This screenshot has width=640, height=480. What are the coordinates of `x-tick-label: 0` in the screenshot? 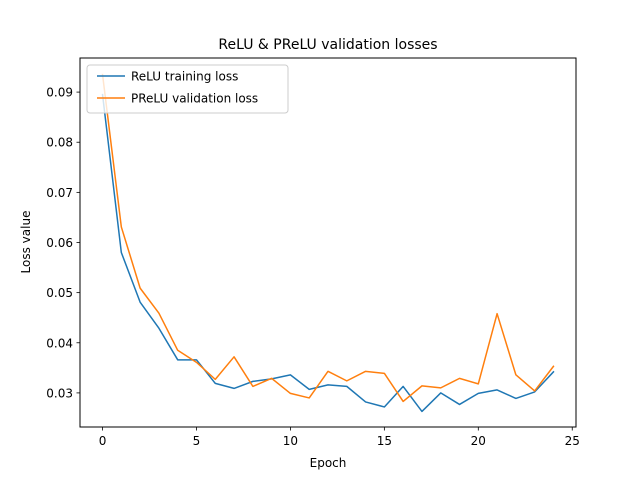 It's located at (103, 441).